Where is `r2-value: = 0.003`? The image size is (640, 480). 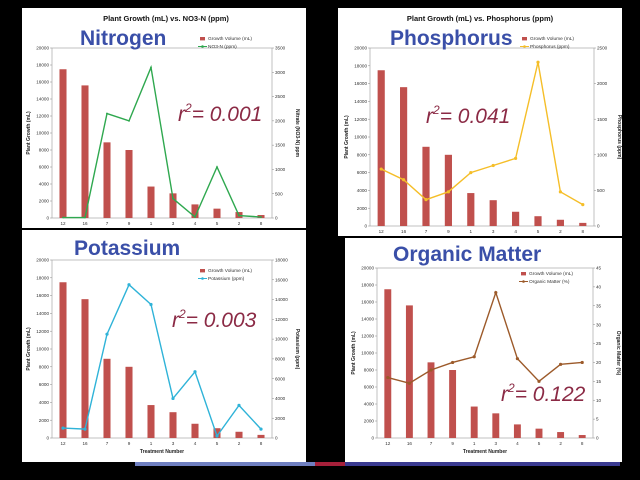 r2-value: = 0.003 is located at coordinates (221, 320).